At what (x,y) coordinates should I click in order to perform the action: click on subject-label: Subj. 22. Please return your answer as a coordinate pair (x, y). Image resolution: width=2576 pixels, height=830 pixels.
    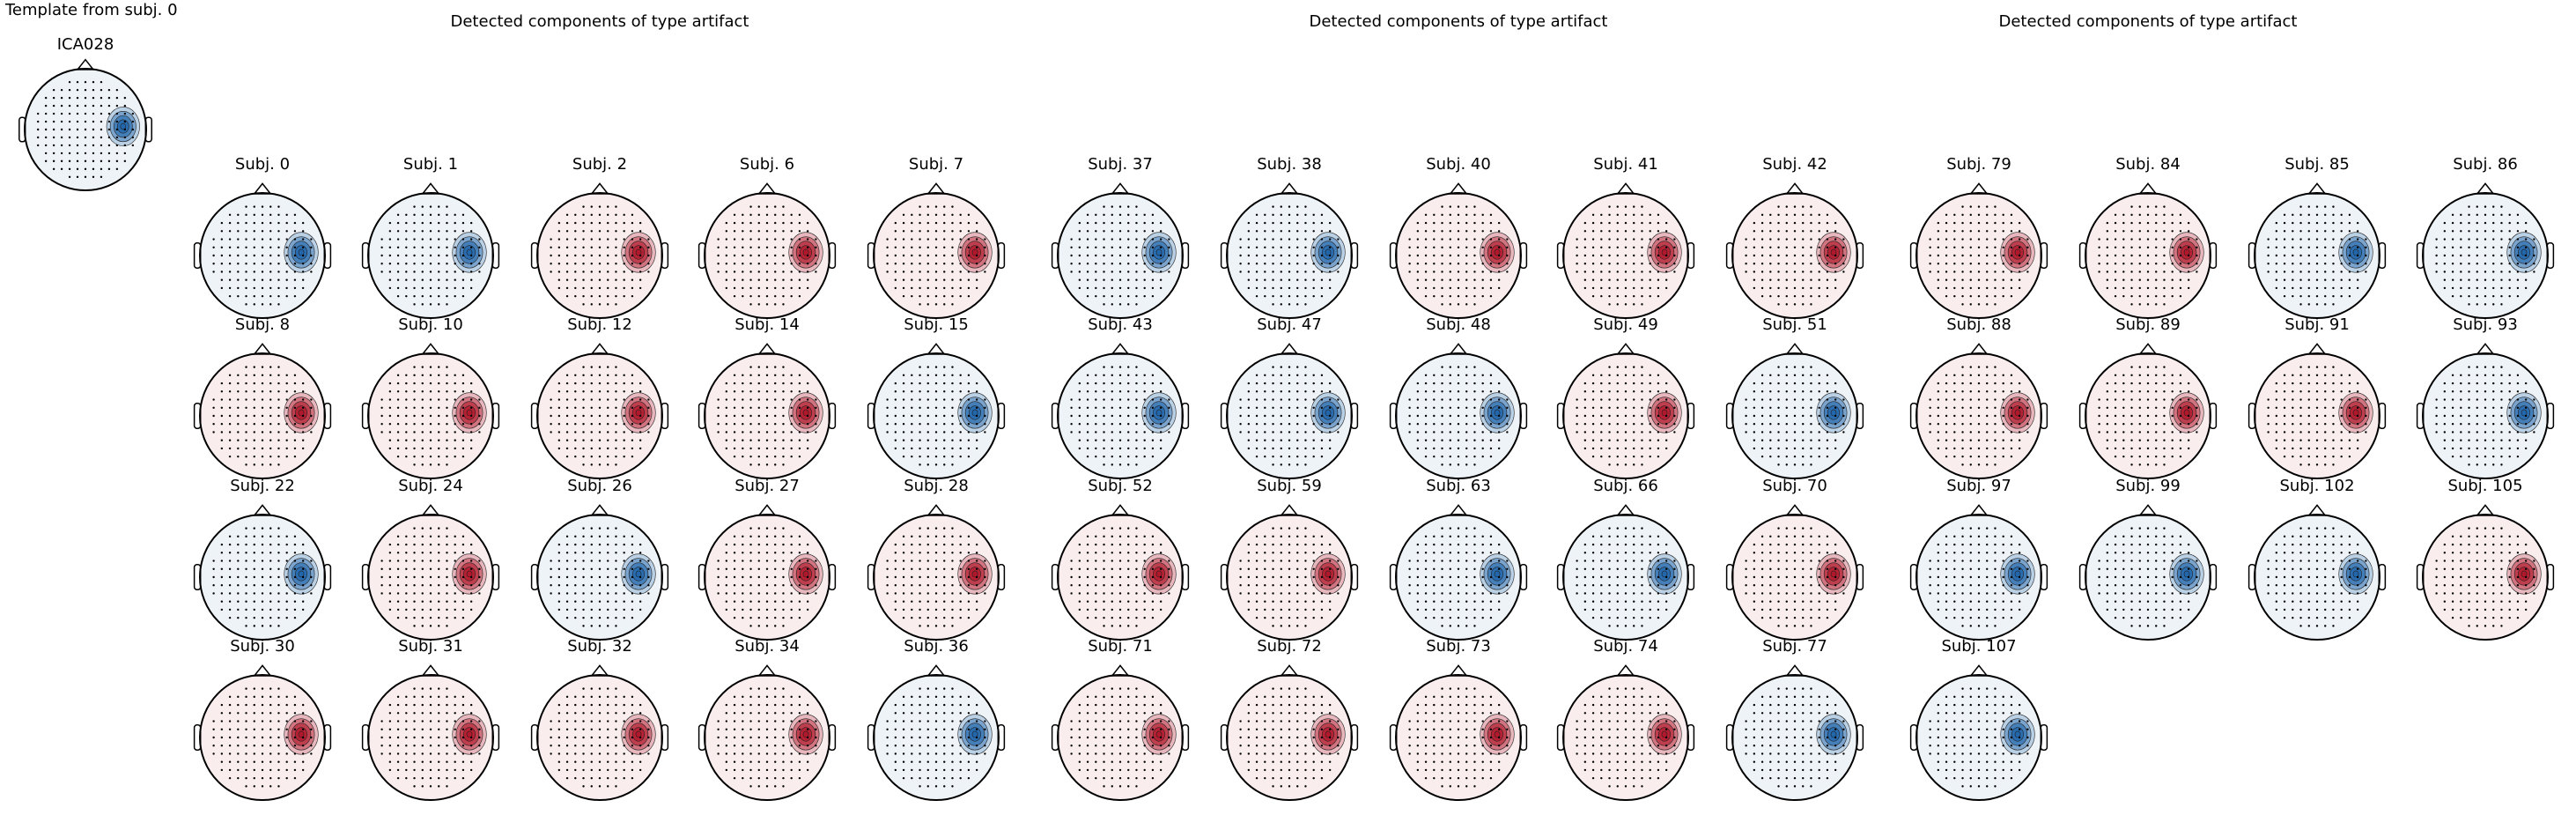
    Looking at the image, I should click on (262, 486).